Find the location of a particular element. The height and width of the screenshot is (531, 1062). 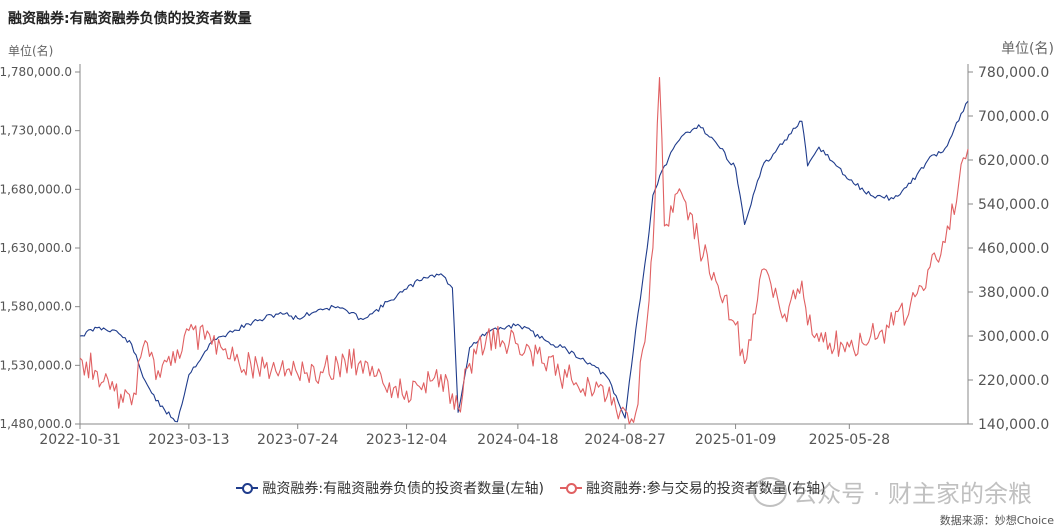

y-right-tick-label: 540,000.0 is located at coordinates (1013, 205).